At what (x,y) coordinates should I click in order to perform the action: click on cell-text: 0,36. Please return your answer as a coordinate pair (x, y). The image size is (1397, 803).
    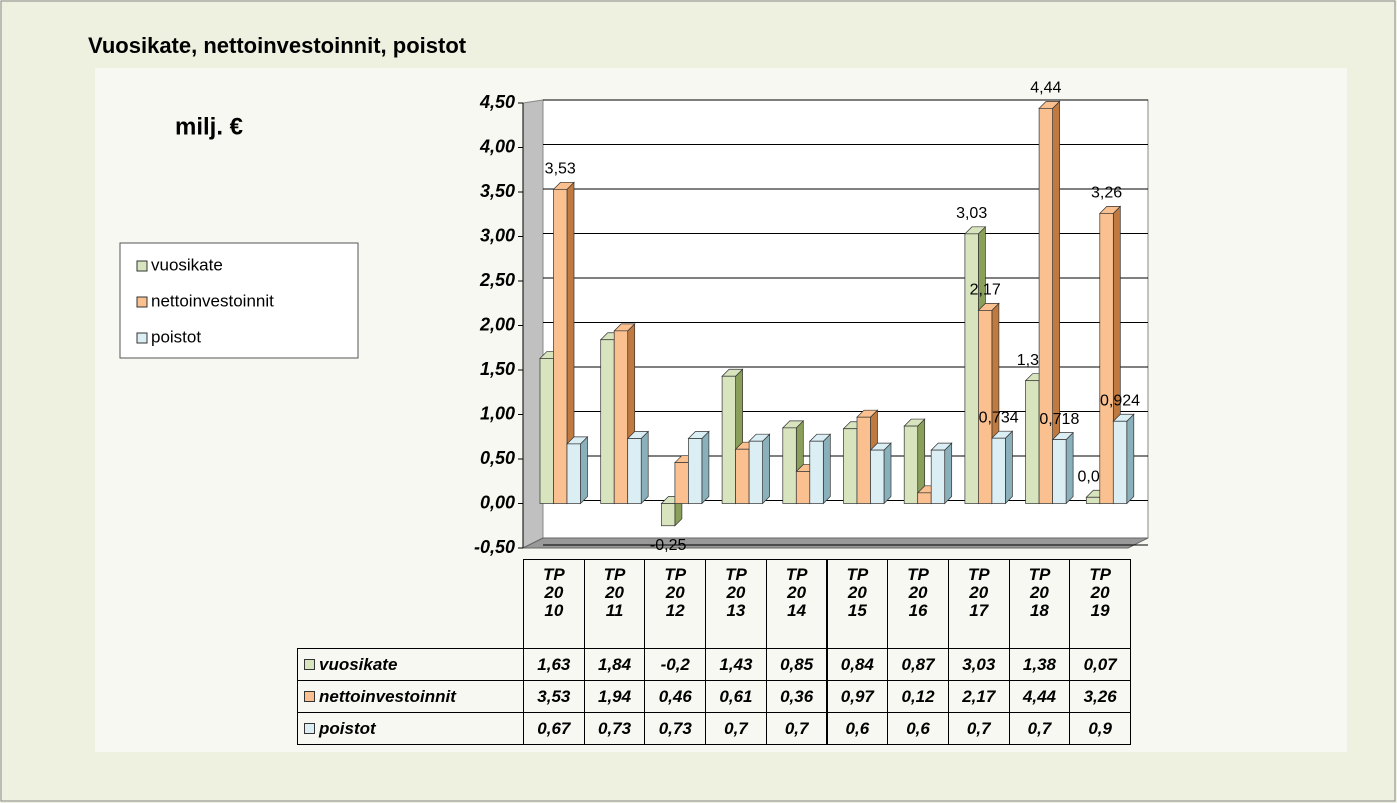
    Looking at the image, I should click on (797, 696).